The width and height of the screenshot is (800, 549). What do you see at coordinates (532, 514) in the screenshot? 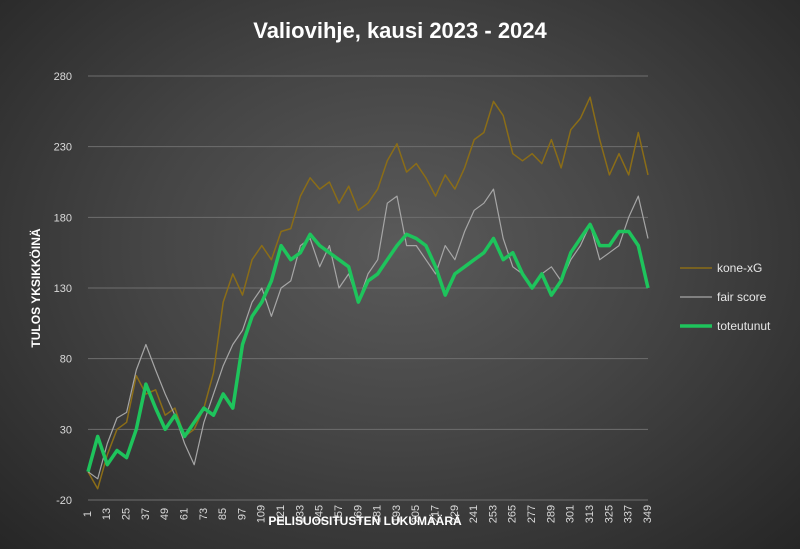
I see `x-tick-label: 277` at bounding box center [532, 514].